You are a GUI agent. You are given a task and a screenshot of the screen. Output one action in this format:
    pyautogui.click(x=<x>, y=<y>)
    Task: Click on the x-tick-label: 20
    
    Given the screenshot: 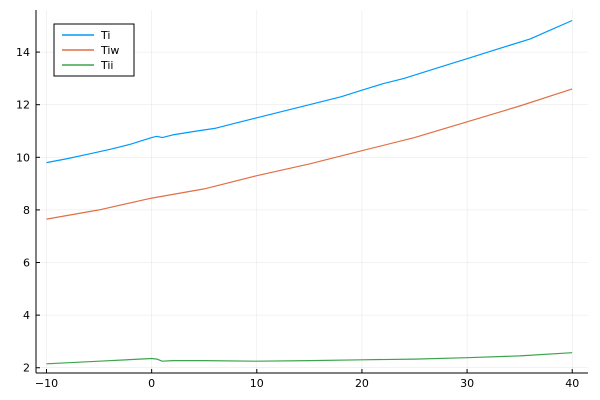 What is the action you would take?
    pyautogui.click(x=362, y=383)
    